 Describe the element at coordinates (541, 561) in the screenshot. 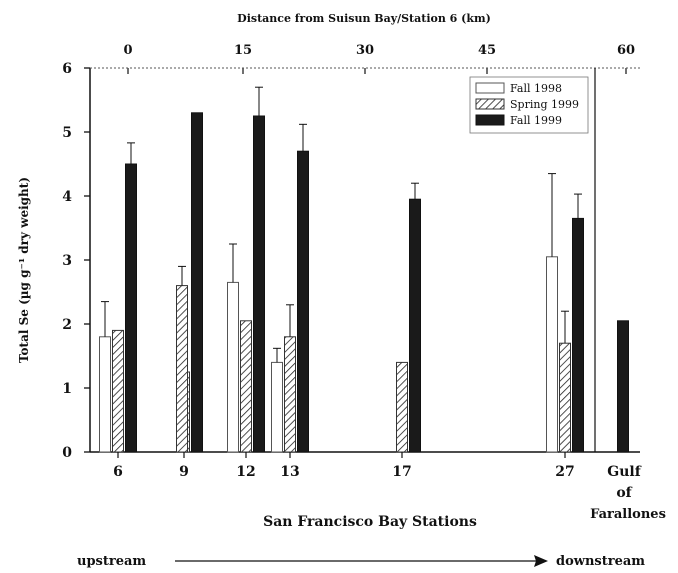

I see `direction-arrowhead` at that location.